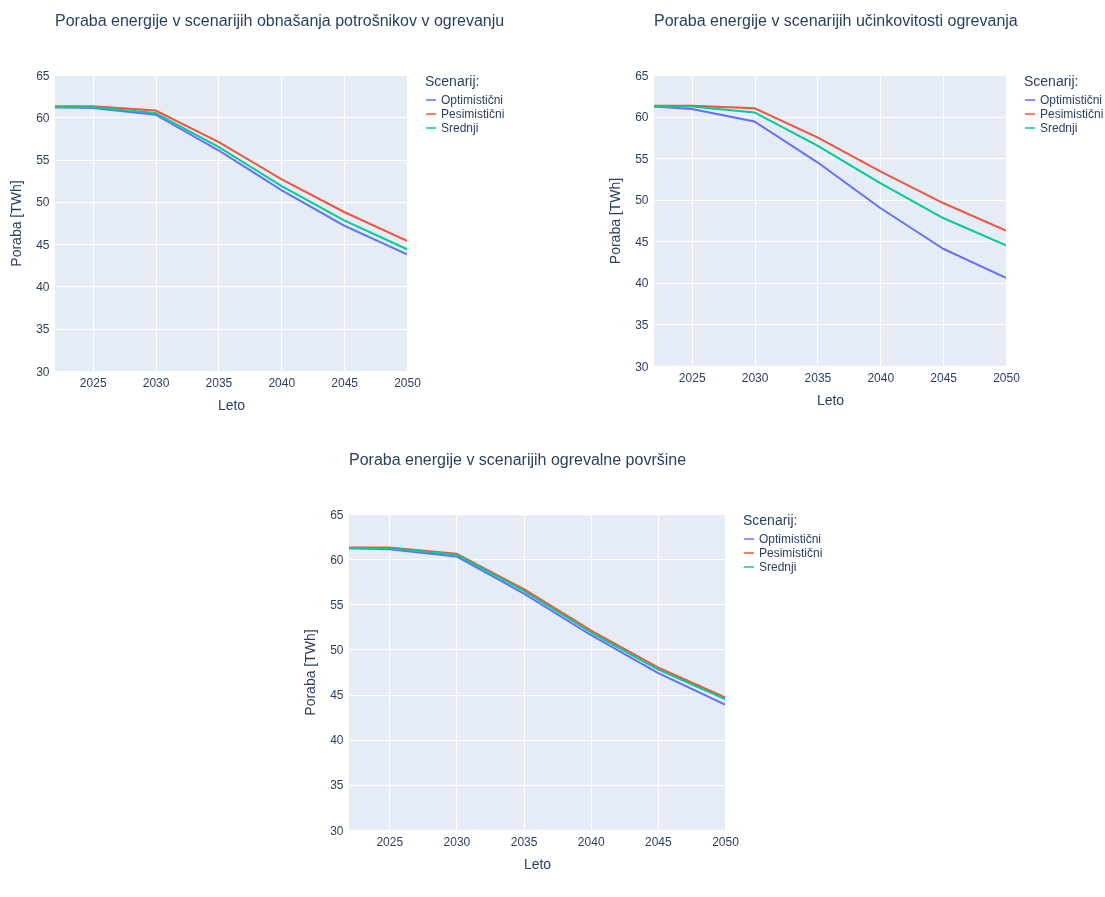 The width and height of the screenshot is (1105, 897). Describe the element at coordinates (517, 459) in the screenshot. I see `chart-title: Poraba energije v scenarijih ogrevalne površine` at that location.